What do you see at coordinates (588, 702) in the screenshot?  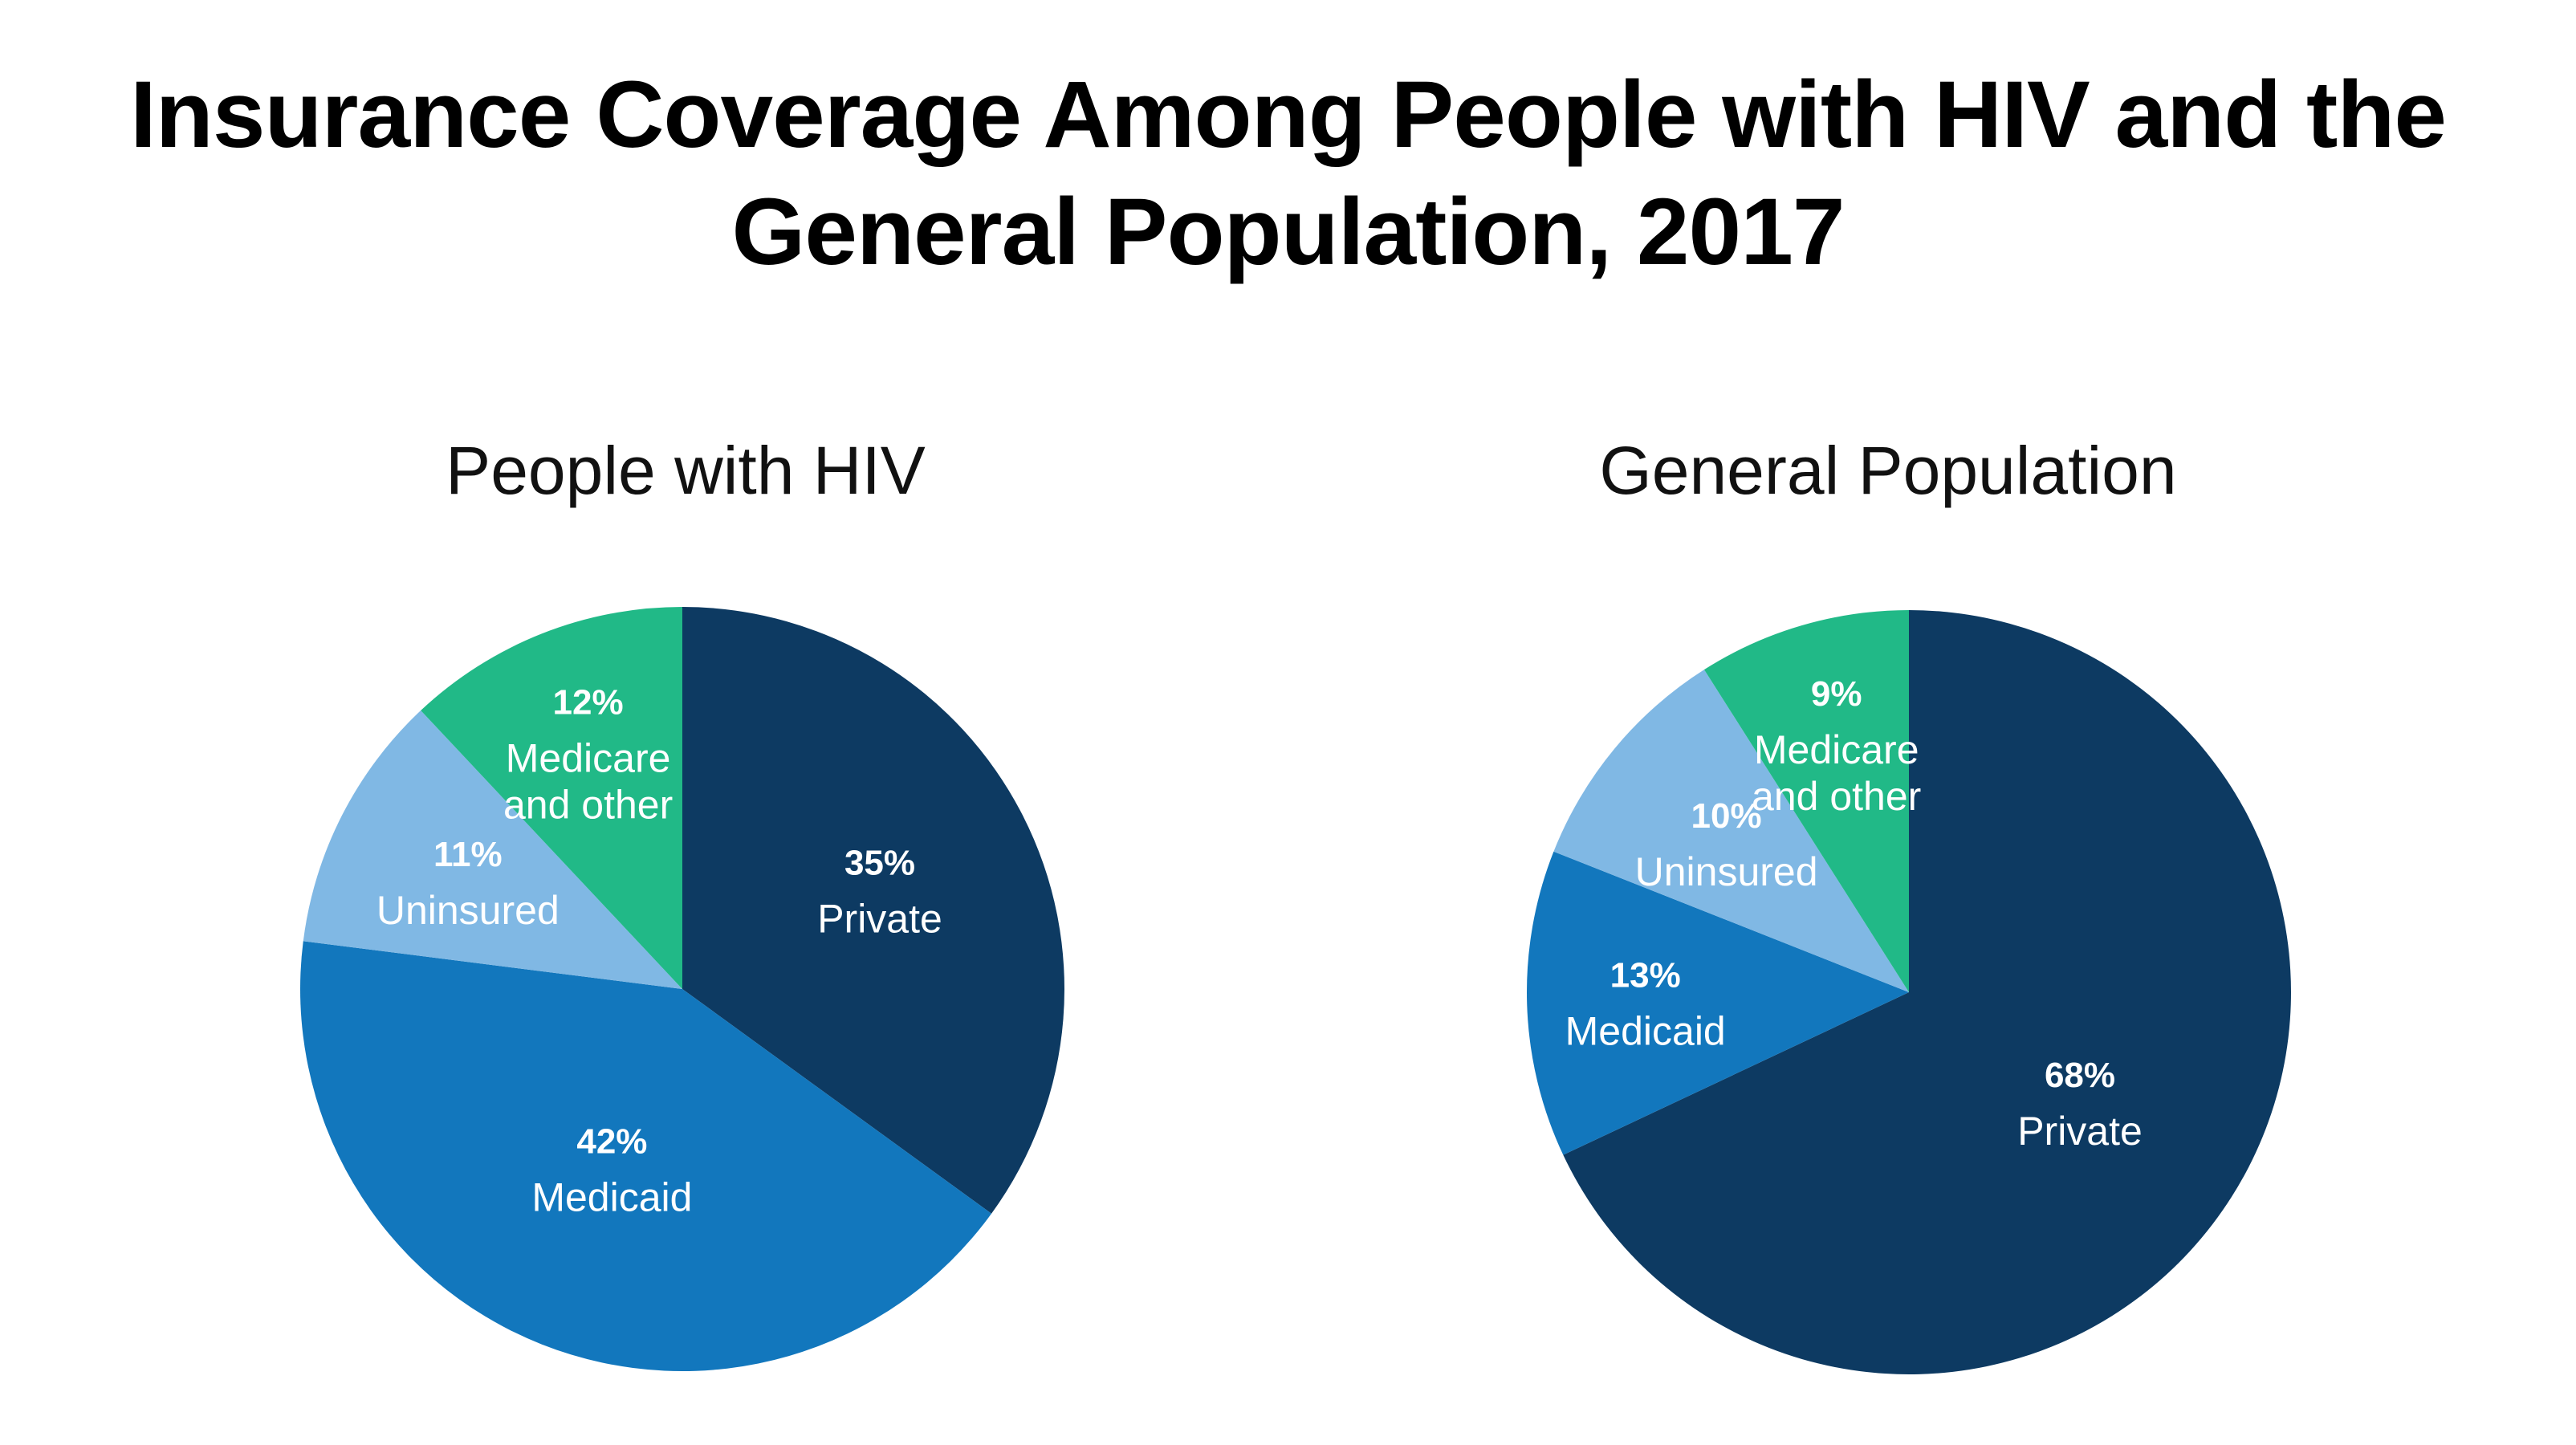 I see `data-label-medicare-and-other-pct: 12%` at bounding box center [588, 702].